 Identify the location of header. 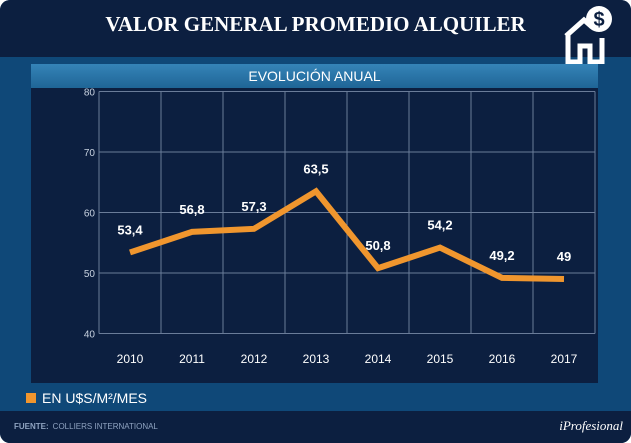
(315, 28).